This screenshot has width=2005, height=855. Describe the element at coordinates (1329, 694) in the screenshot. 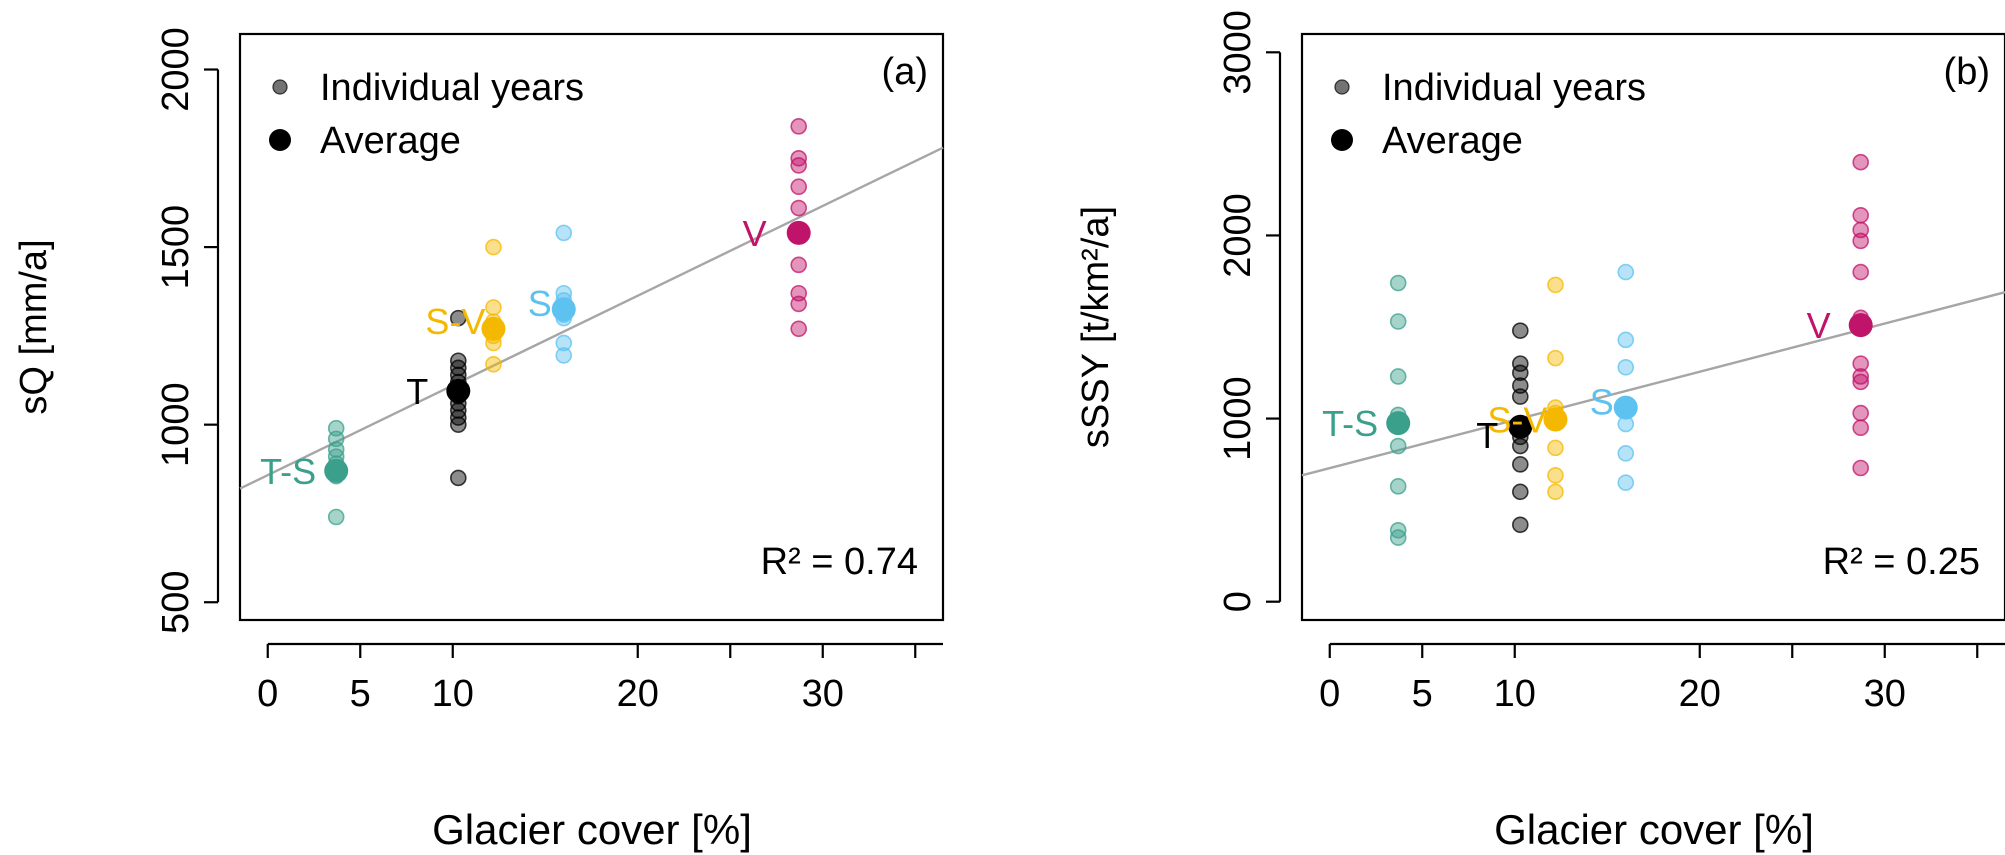

I see `x-tick-label: 0` at that location.